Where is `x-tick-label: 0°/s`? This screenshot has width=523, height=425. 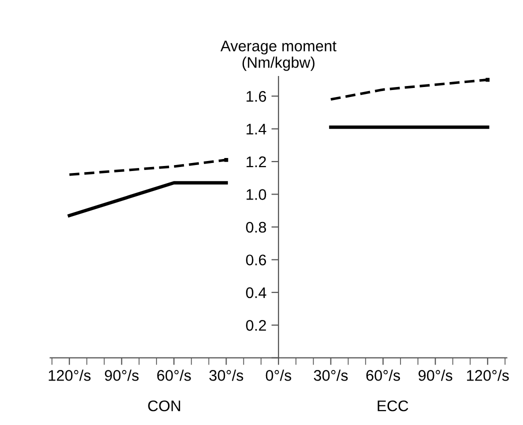
x-tick-label: 0°/s is located at coordinates (279, 375).